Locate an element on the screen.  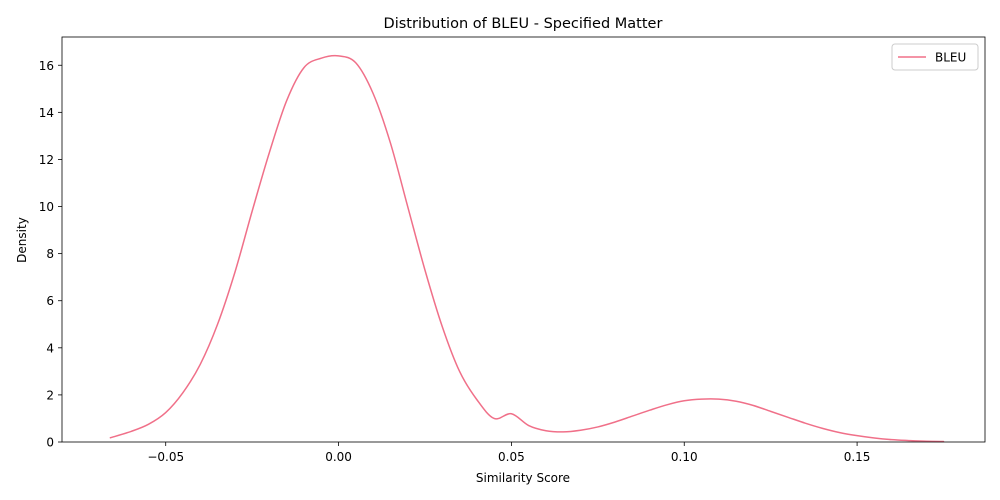
legend-label-bleu: BLEU is located at coordinates (950, 58).